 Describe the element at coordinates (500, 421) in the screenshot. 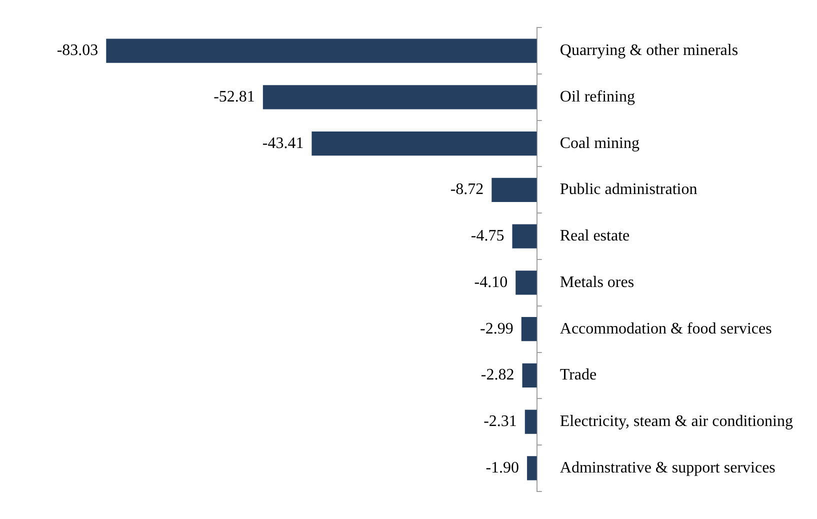

I see `data-label: -2.31` at that location.